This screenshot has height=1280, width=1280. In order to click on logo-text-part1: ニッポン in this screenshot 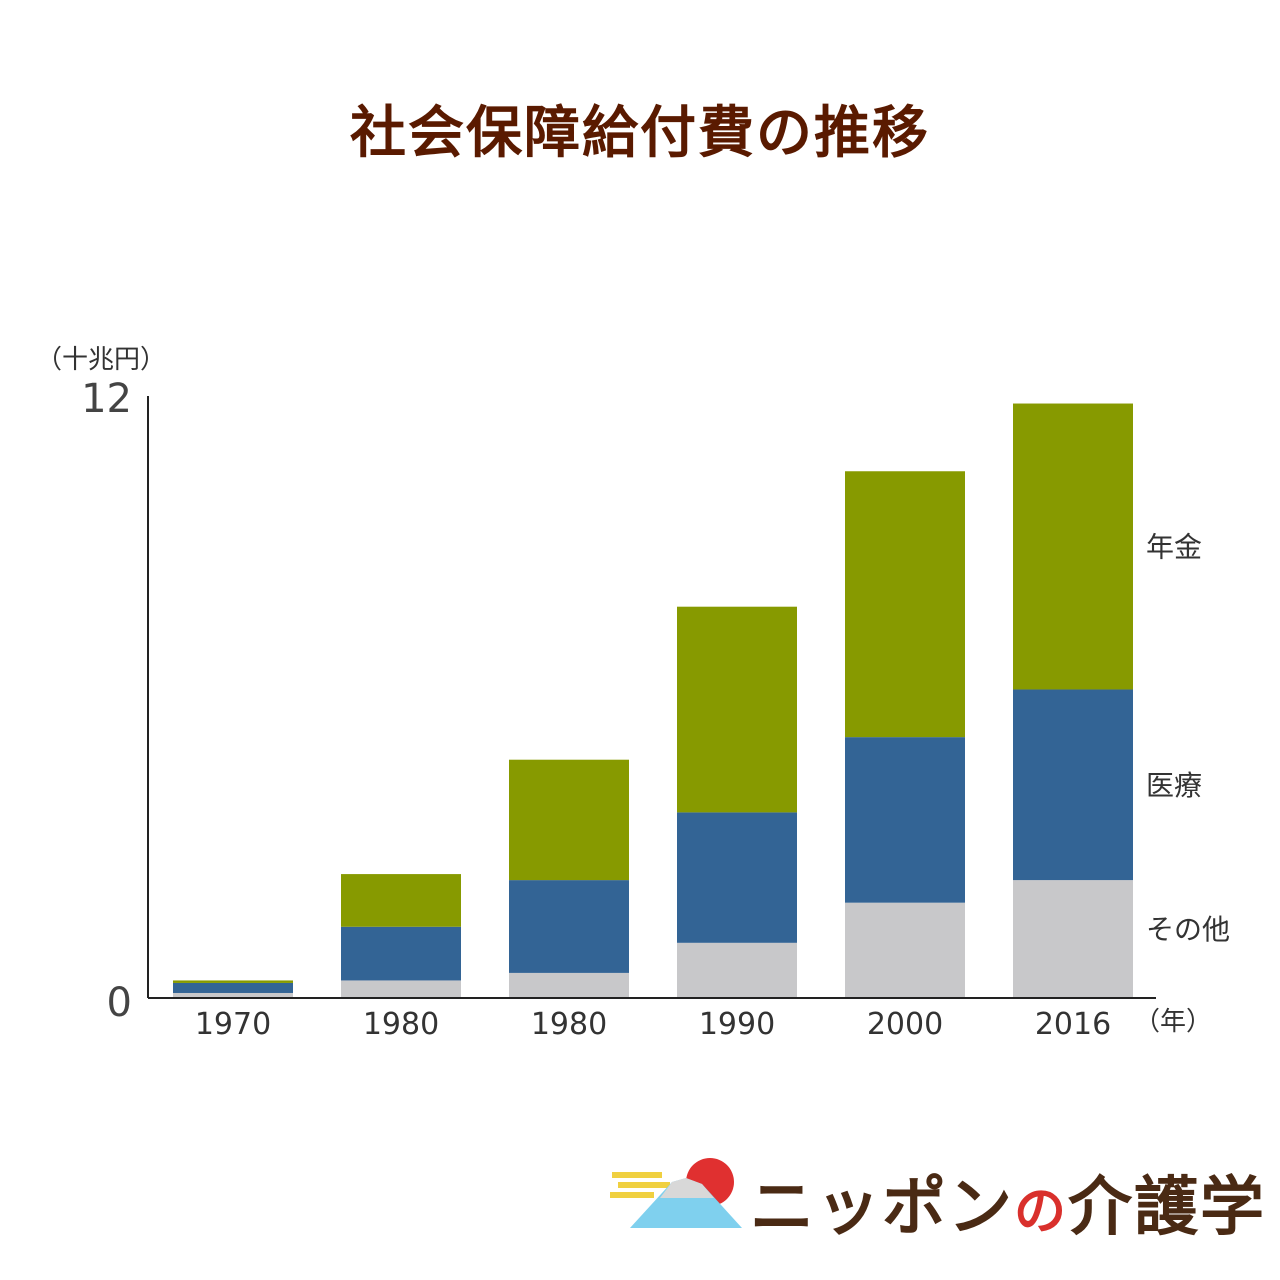, I will do `click(882, 1208)`.